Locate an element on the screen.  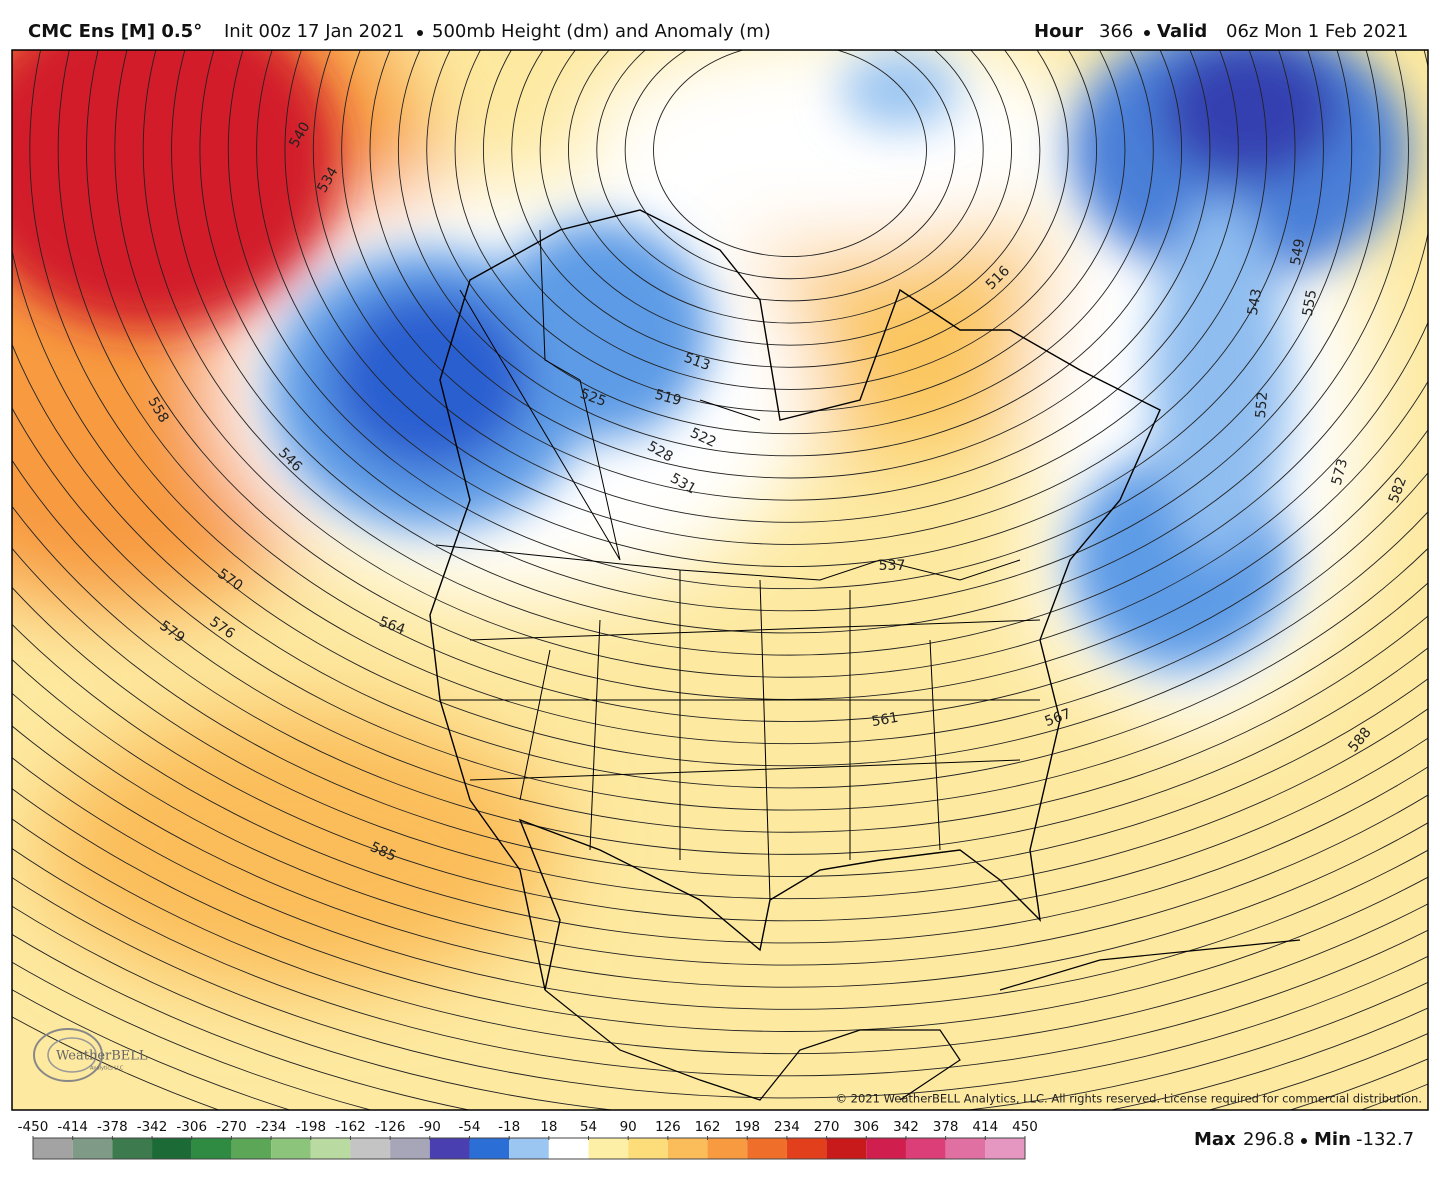
min-label: Min is located at coordinates (1332, 1139).